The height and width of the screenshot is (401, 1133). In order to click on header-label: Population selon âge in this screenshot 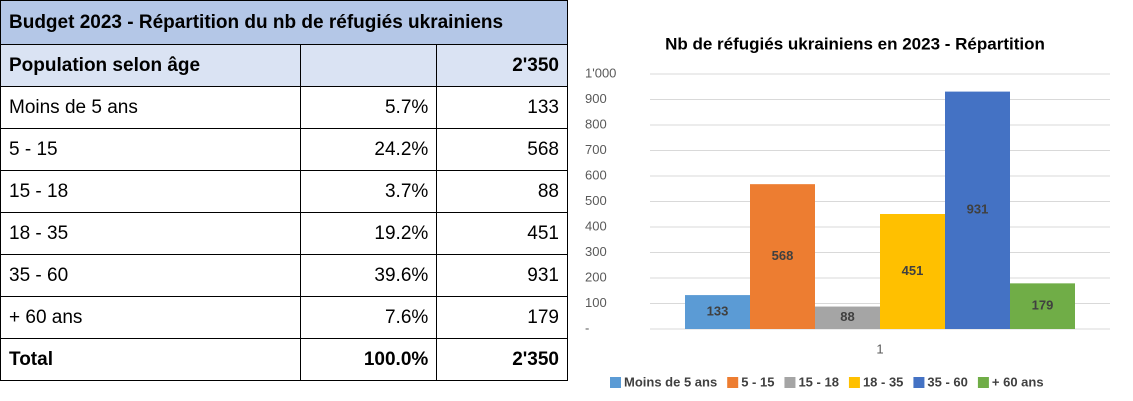, I will do `click(150, 65)`.